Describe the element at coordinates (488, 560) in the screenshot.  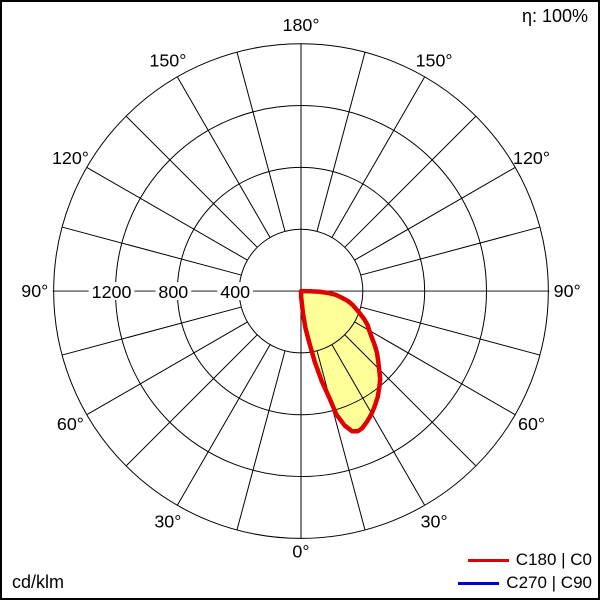
I see `legend-line-red` at that location.